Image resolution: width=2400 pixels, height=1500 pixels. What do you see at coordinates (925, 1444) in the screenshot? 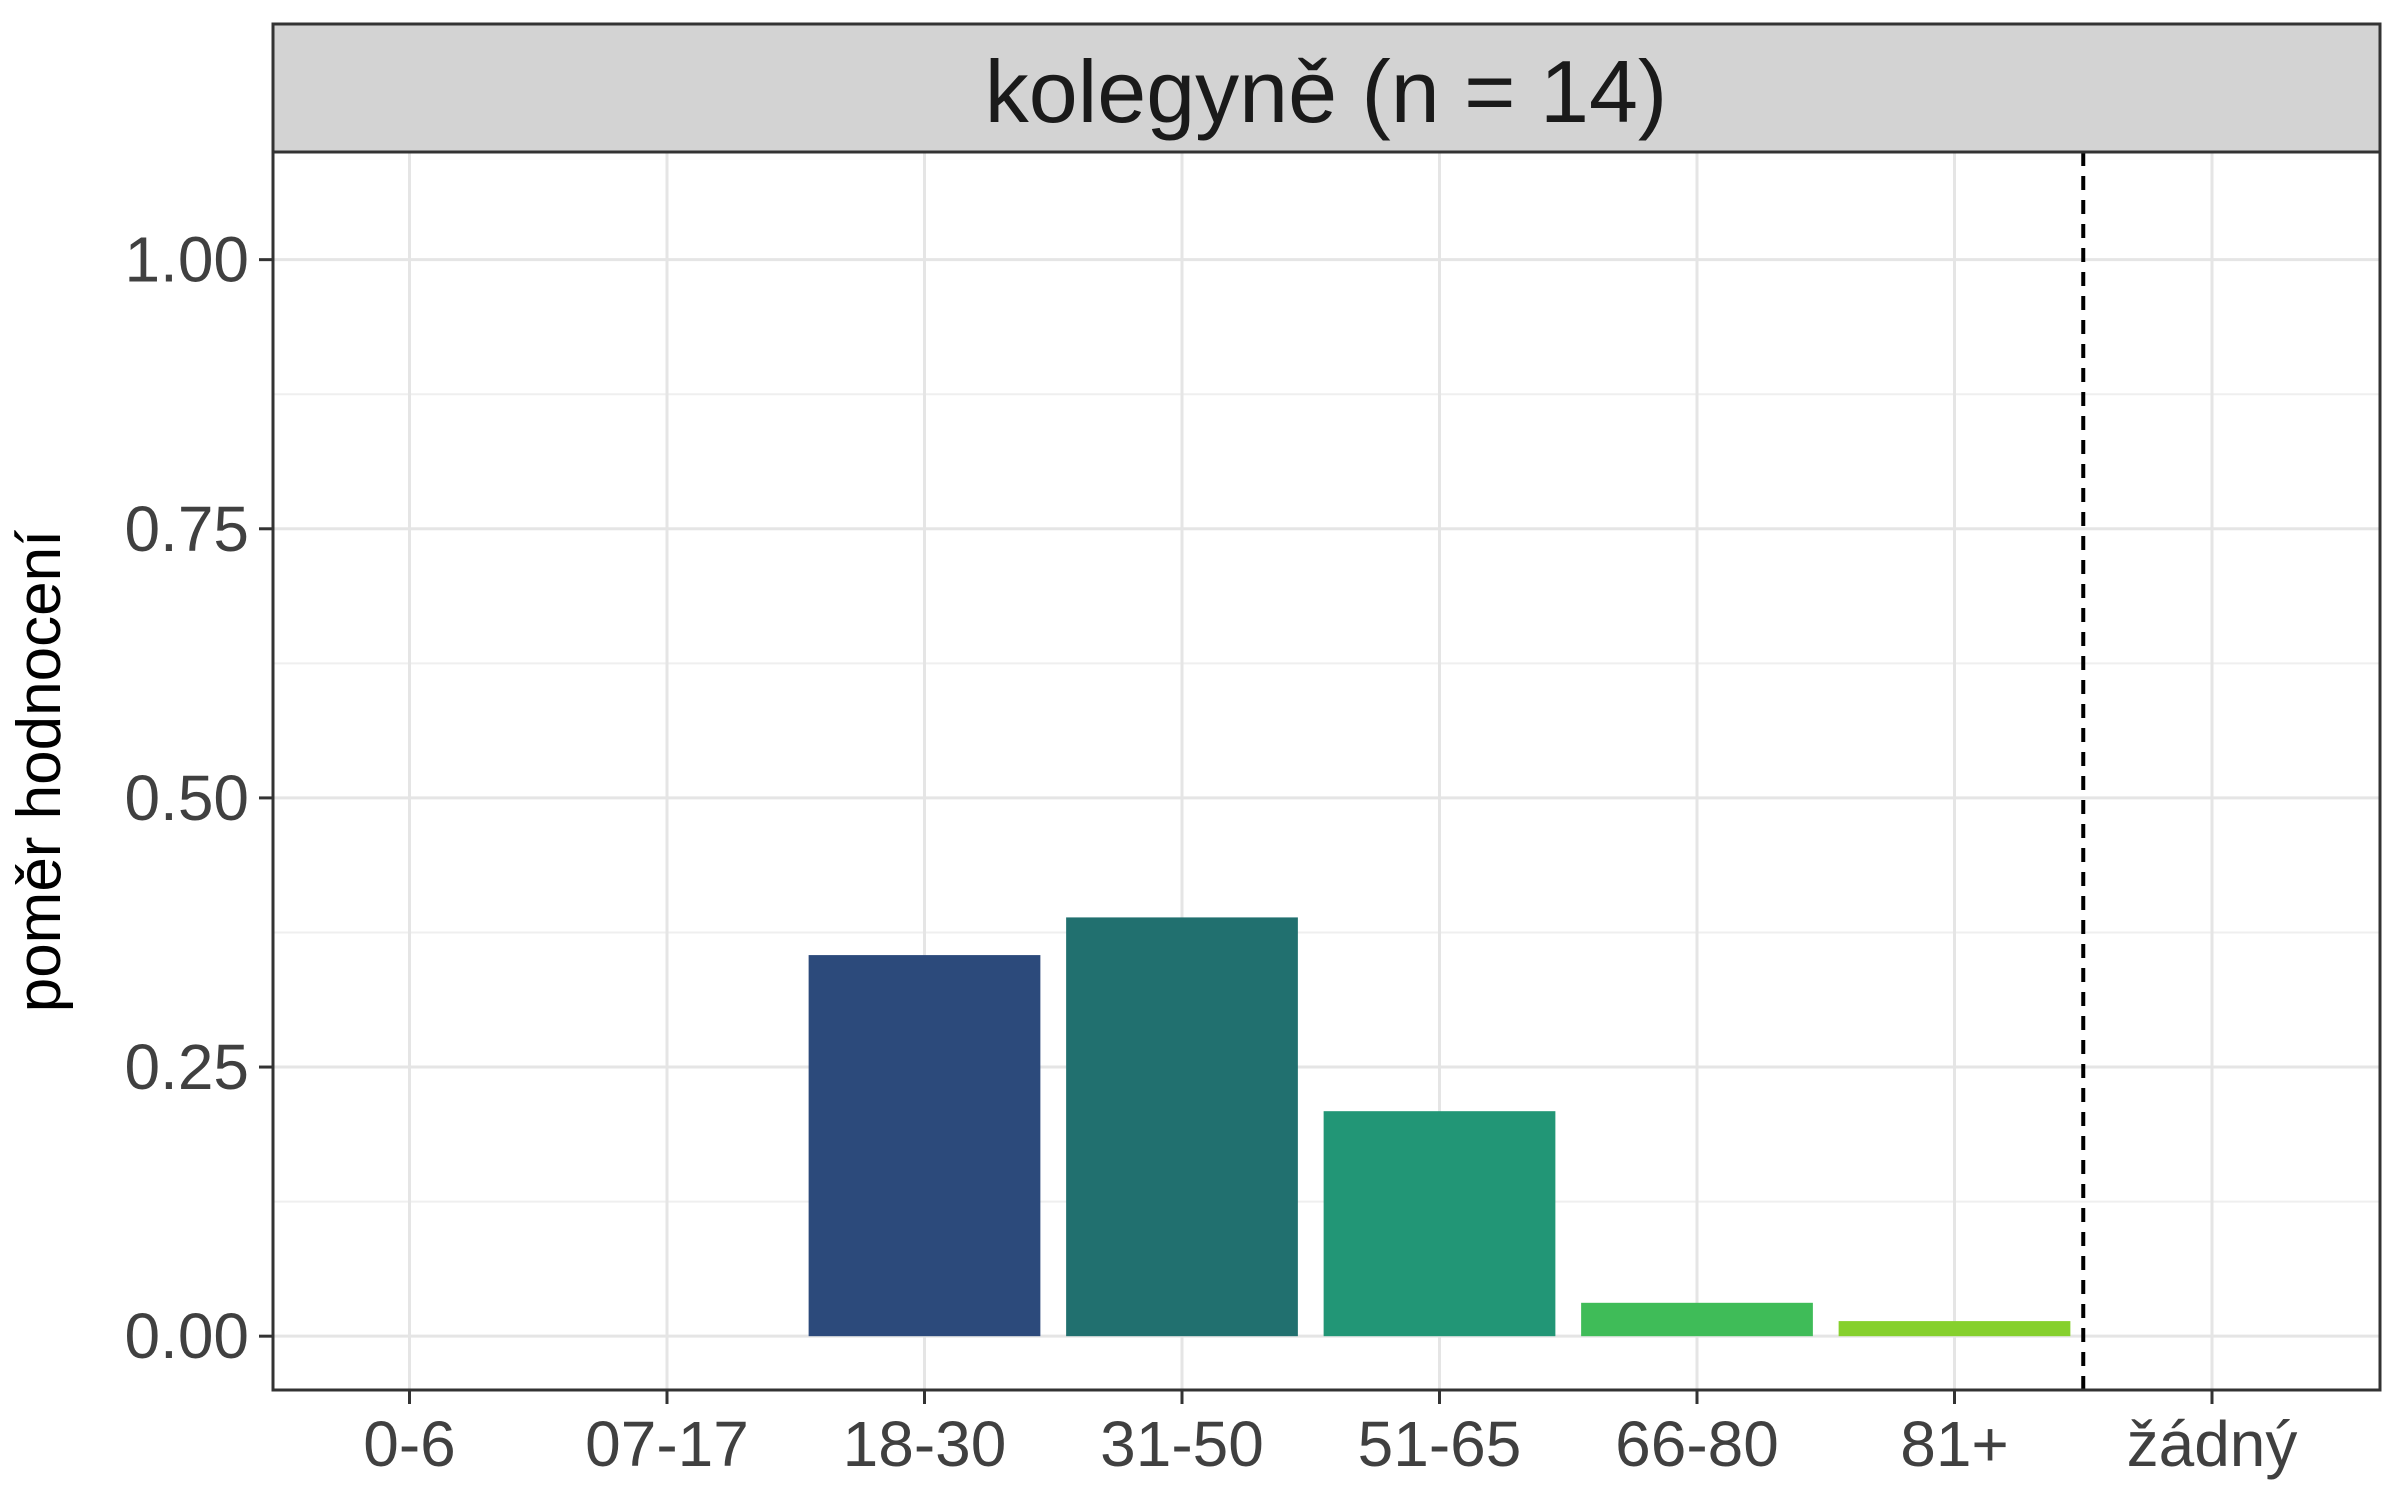
I see `x-tick-label: 18-30` at bounding box center [925, 1444].